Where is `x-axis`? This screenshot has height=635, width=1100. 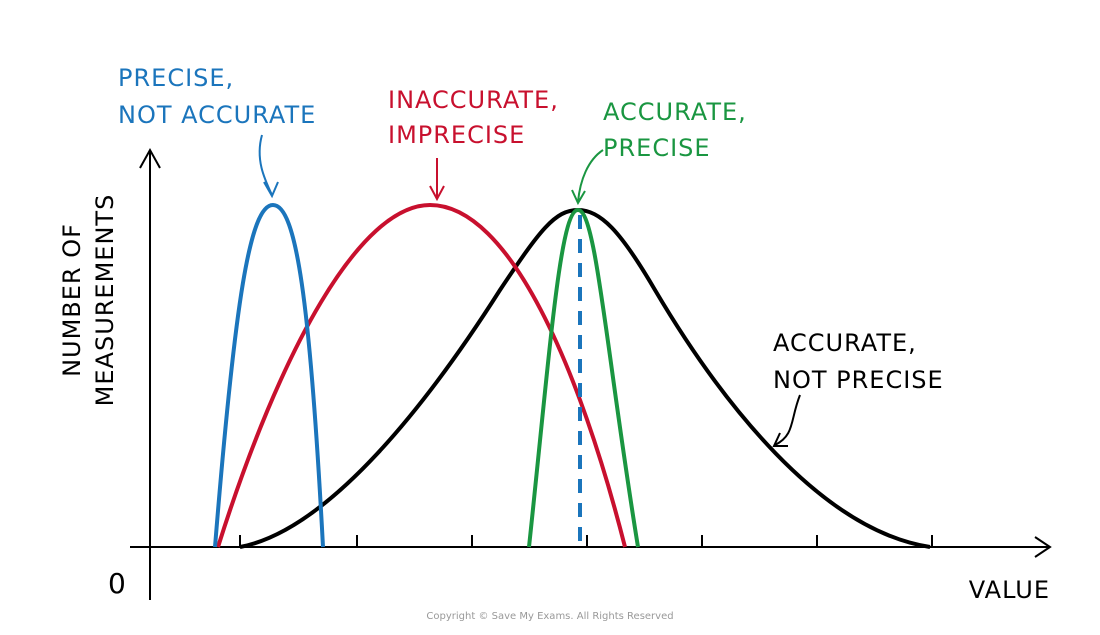
x-axis is located at coordinates (591, 547).